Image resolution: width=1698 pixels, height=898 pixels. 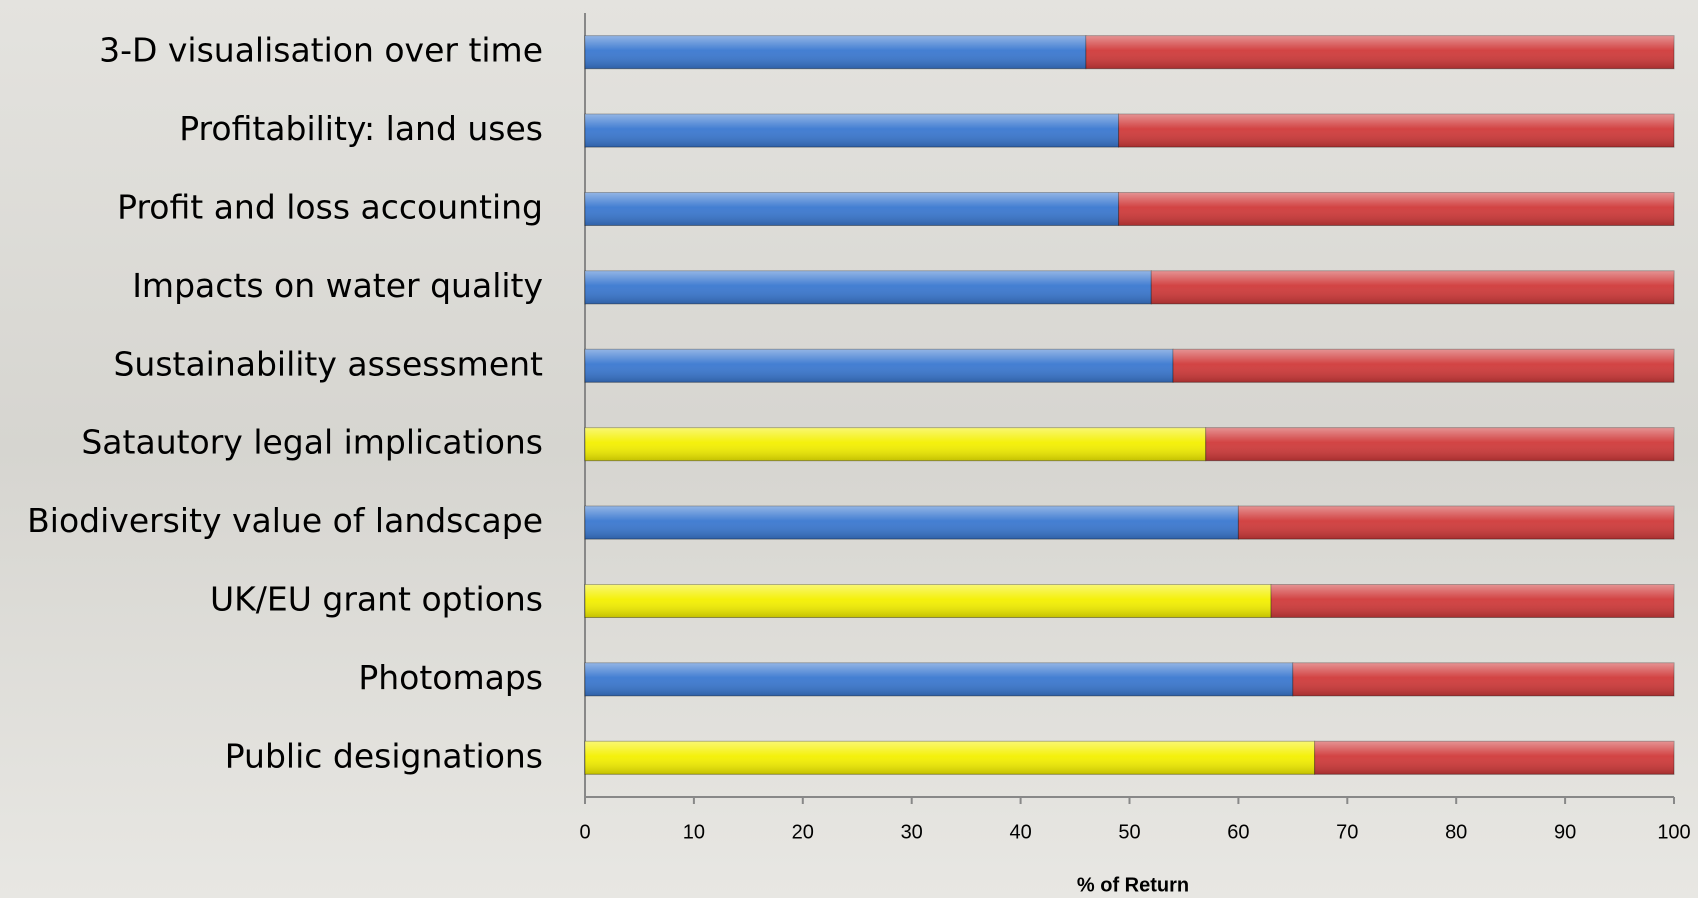 What do you see at coordinates (1129, 832) in the screenshot?
I see `x-tick-label: 50` at bounding box center [1129, 832].